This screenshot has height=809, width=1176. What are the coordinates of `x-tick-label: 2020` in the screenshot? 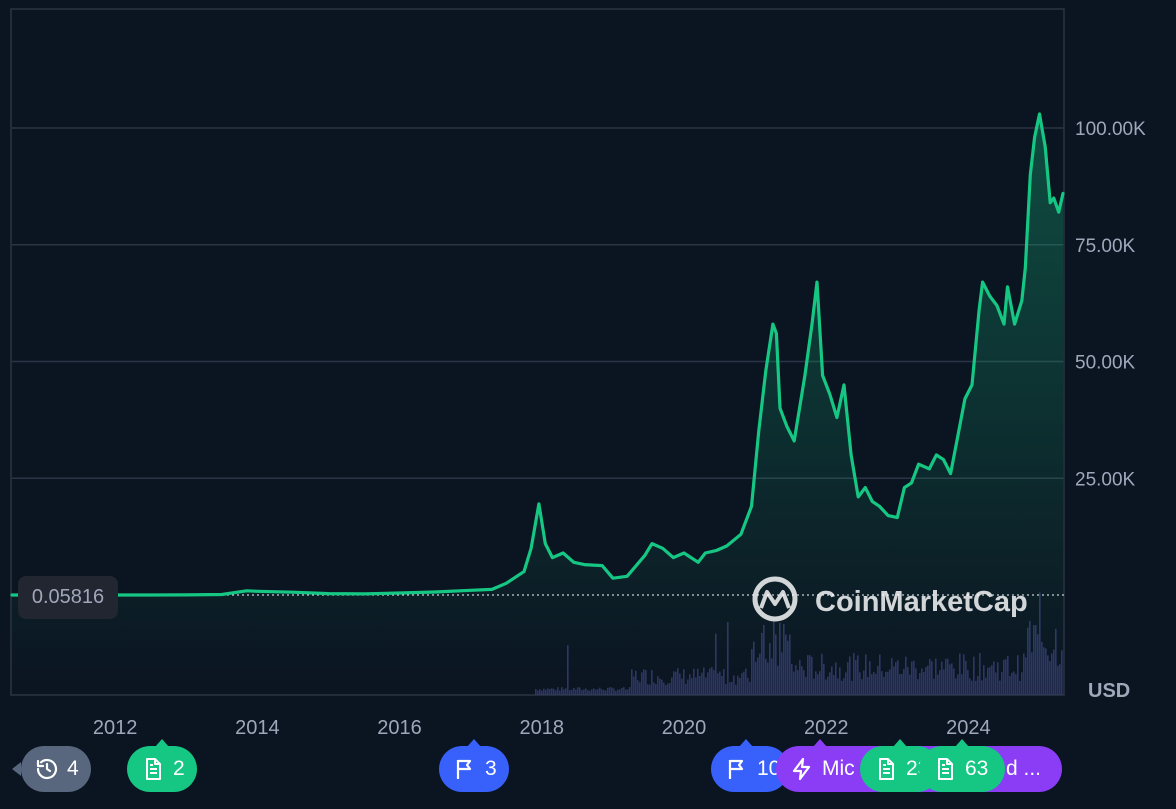 It's located at (684, 728).